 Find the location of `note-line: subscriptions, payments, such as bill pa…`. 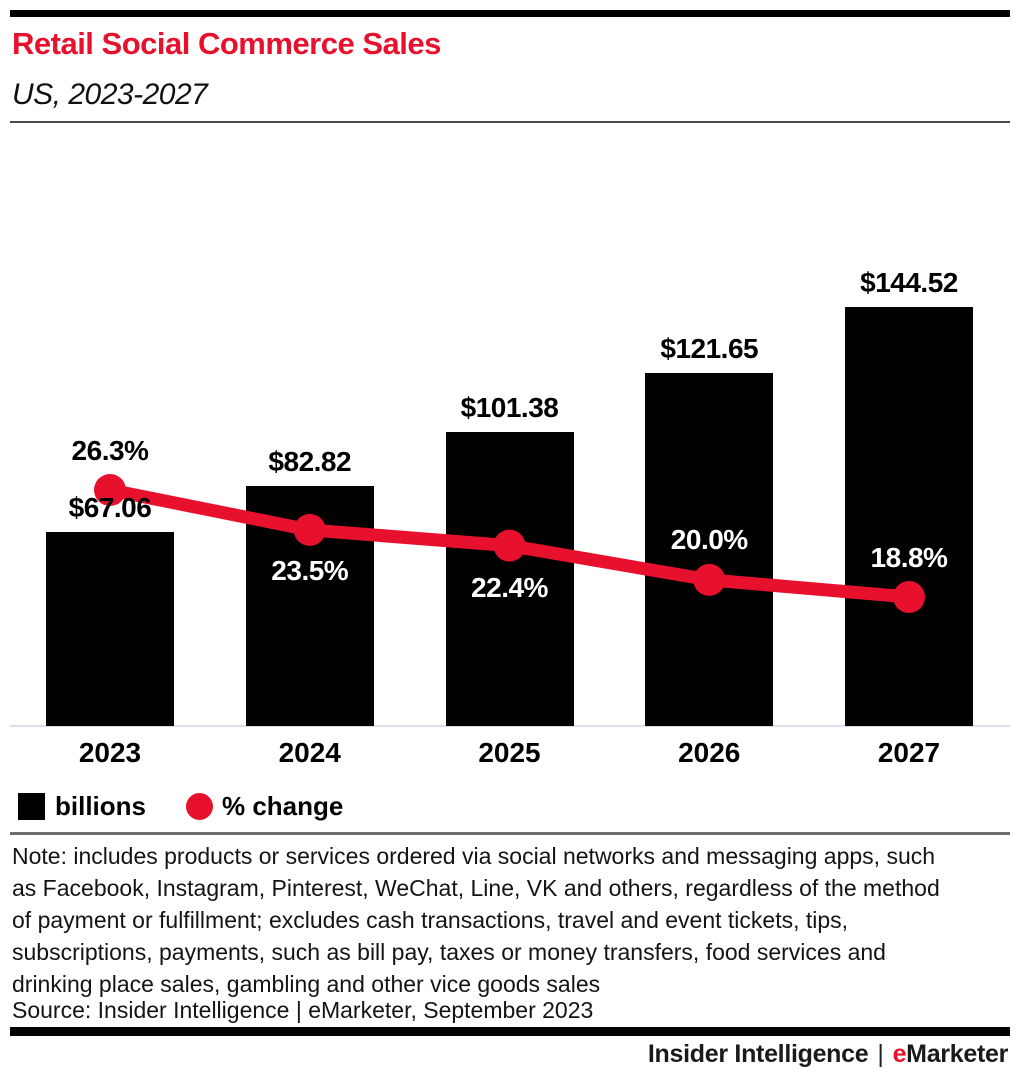

note-line: subscriptions, payments, such as bill pa… is located at coordinates (449, 952).